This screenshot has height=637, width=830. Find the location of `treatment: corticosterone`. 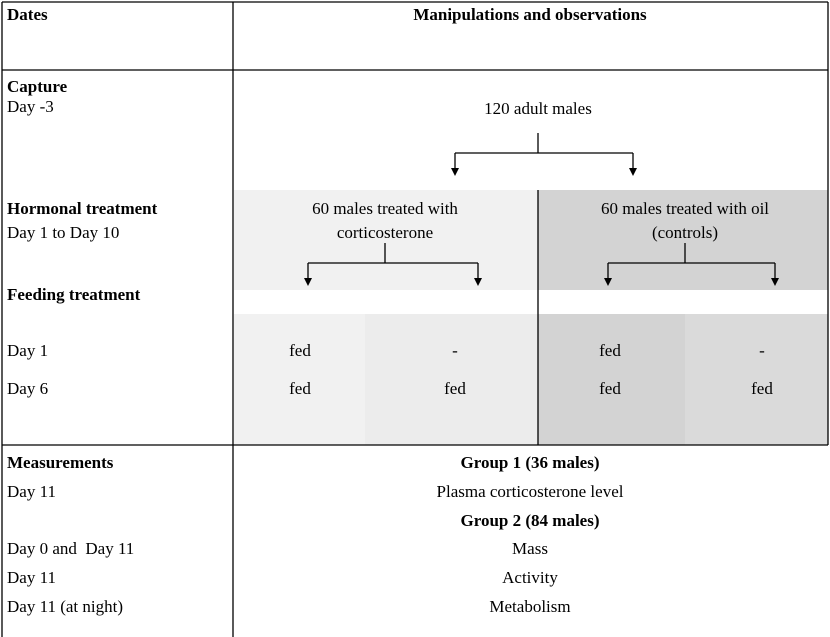

treatment: corticosterone is located at coordinates (385, 232).